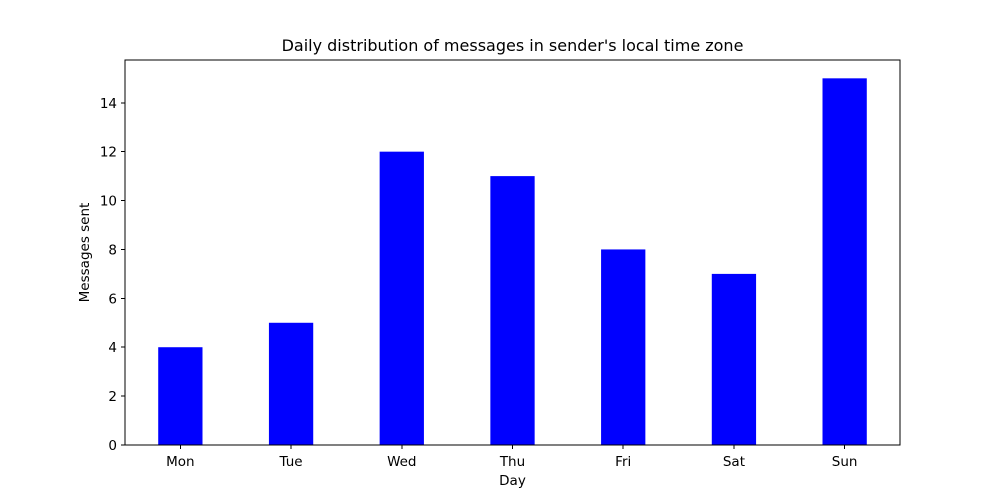 The height and width of the screenshot is (500, 1000). Describe the element at coordinates (512, 462) in the screenshot. I see `x-tick-label: Thu` at that location.